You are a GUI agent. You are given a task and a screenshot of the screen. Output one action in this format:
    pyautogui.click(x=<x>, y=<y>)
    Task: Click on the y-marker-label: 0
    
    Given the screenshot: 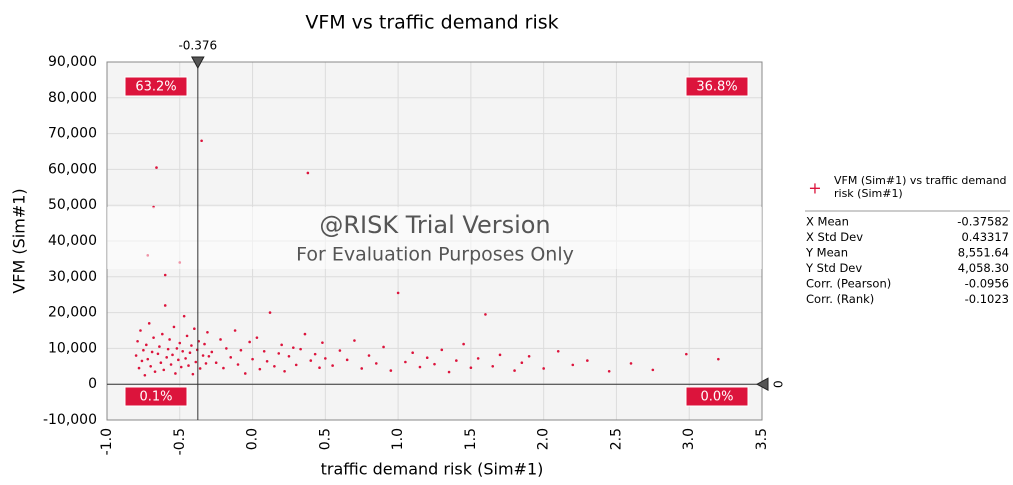 What is the action you would take?
    pyautogui.click(x=779, y=384)
    